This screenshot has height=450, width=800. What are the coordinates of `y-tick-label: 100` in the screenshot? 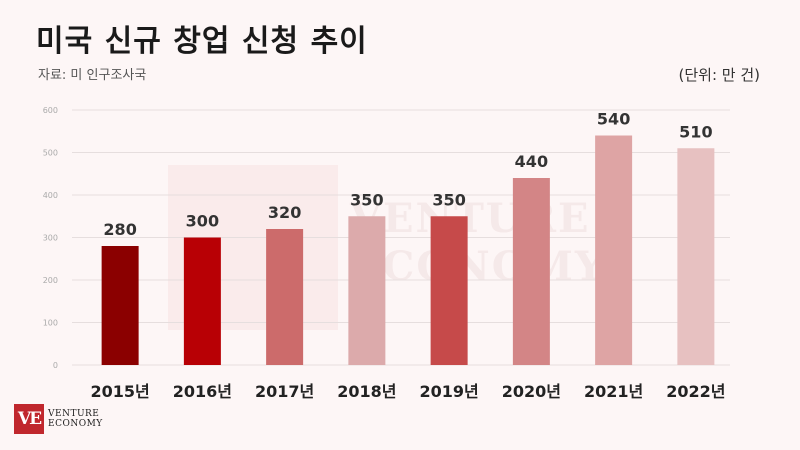 It's located at (50, 323).